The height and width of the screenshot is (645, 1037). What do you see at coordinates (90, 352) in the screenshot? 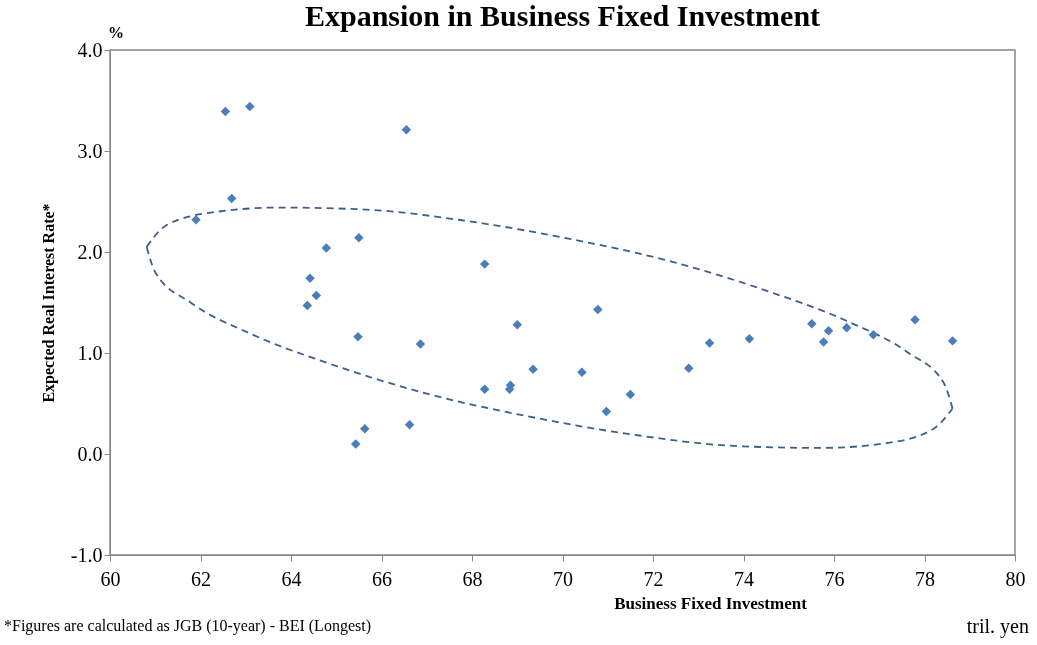
I see `y-tick-label: 1.0` at bounding box center [90, 352].